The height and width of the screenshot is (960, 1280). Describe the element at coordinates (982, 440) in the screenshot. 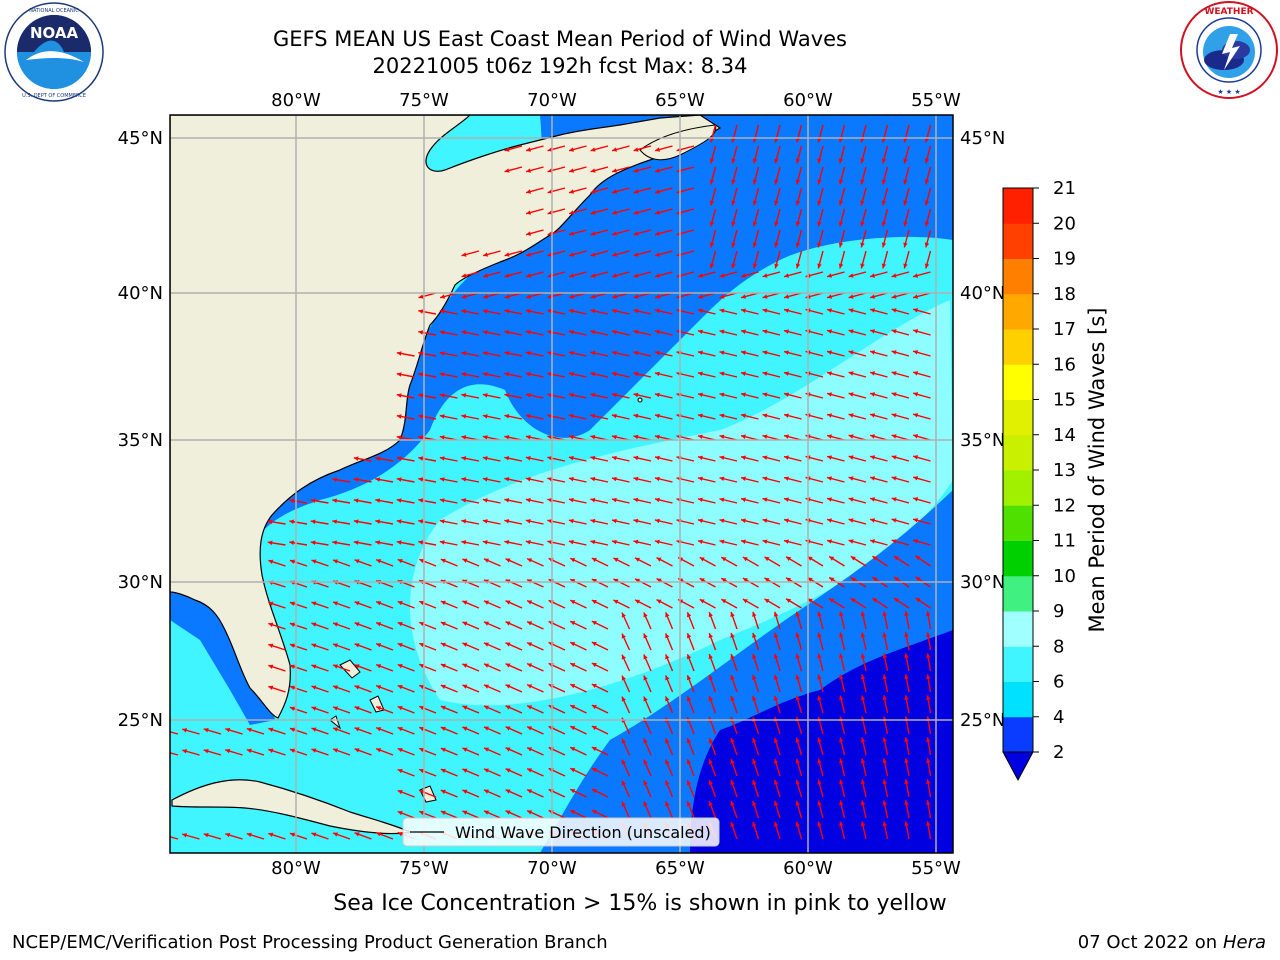

I see `lat-label-right: 35°N` at that location.